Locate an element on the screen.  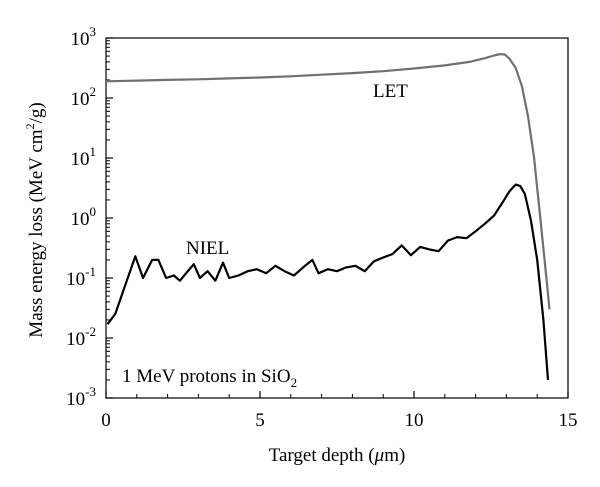
x-tick-labels: 0 5 10 15 is located at coordinates (339, 420).